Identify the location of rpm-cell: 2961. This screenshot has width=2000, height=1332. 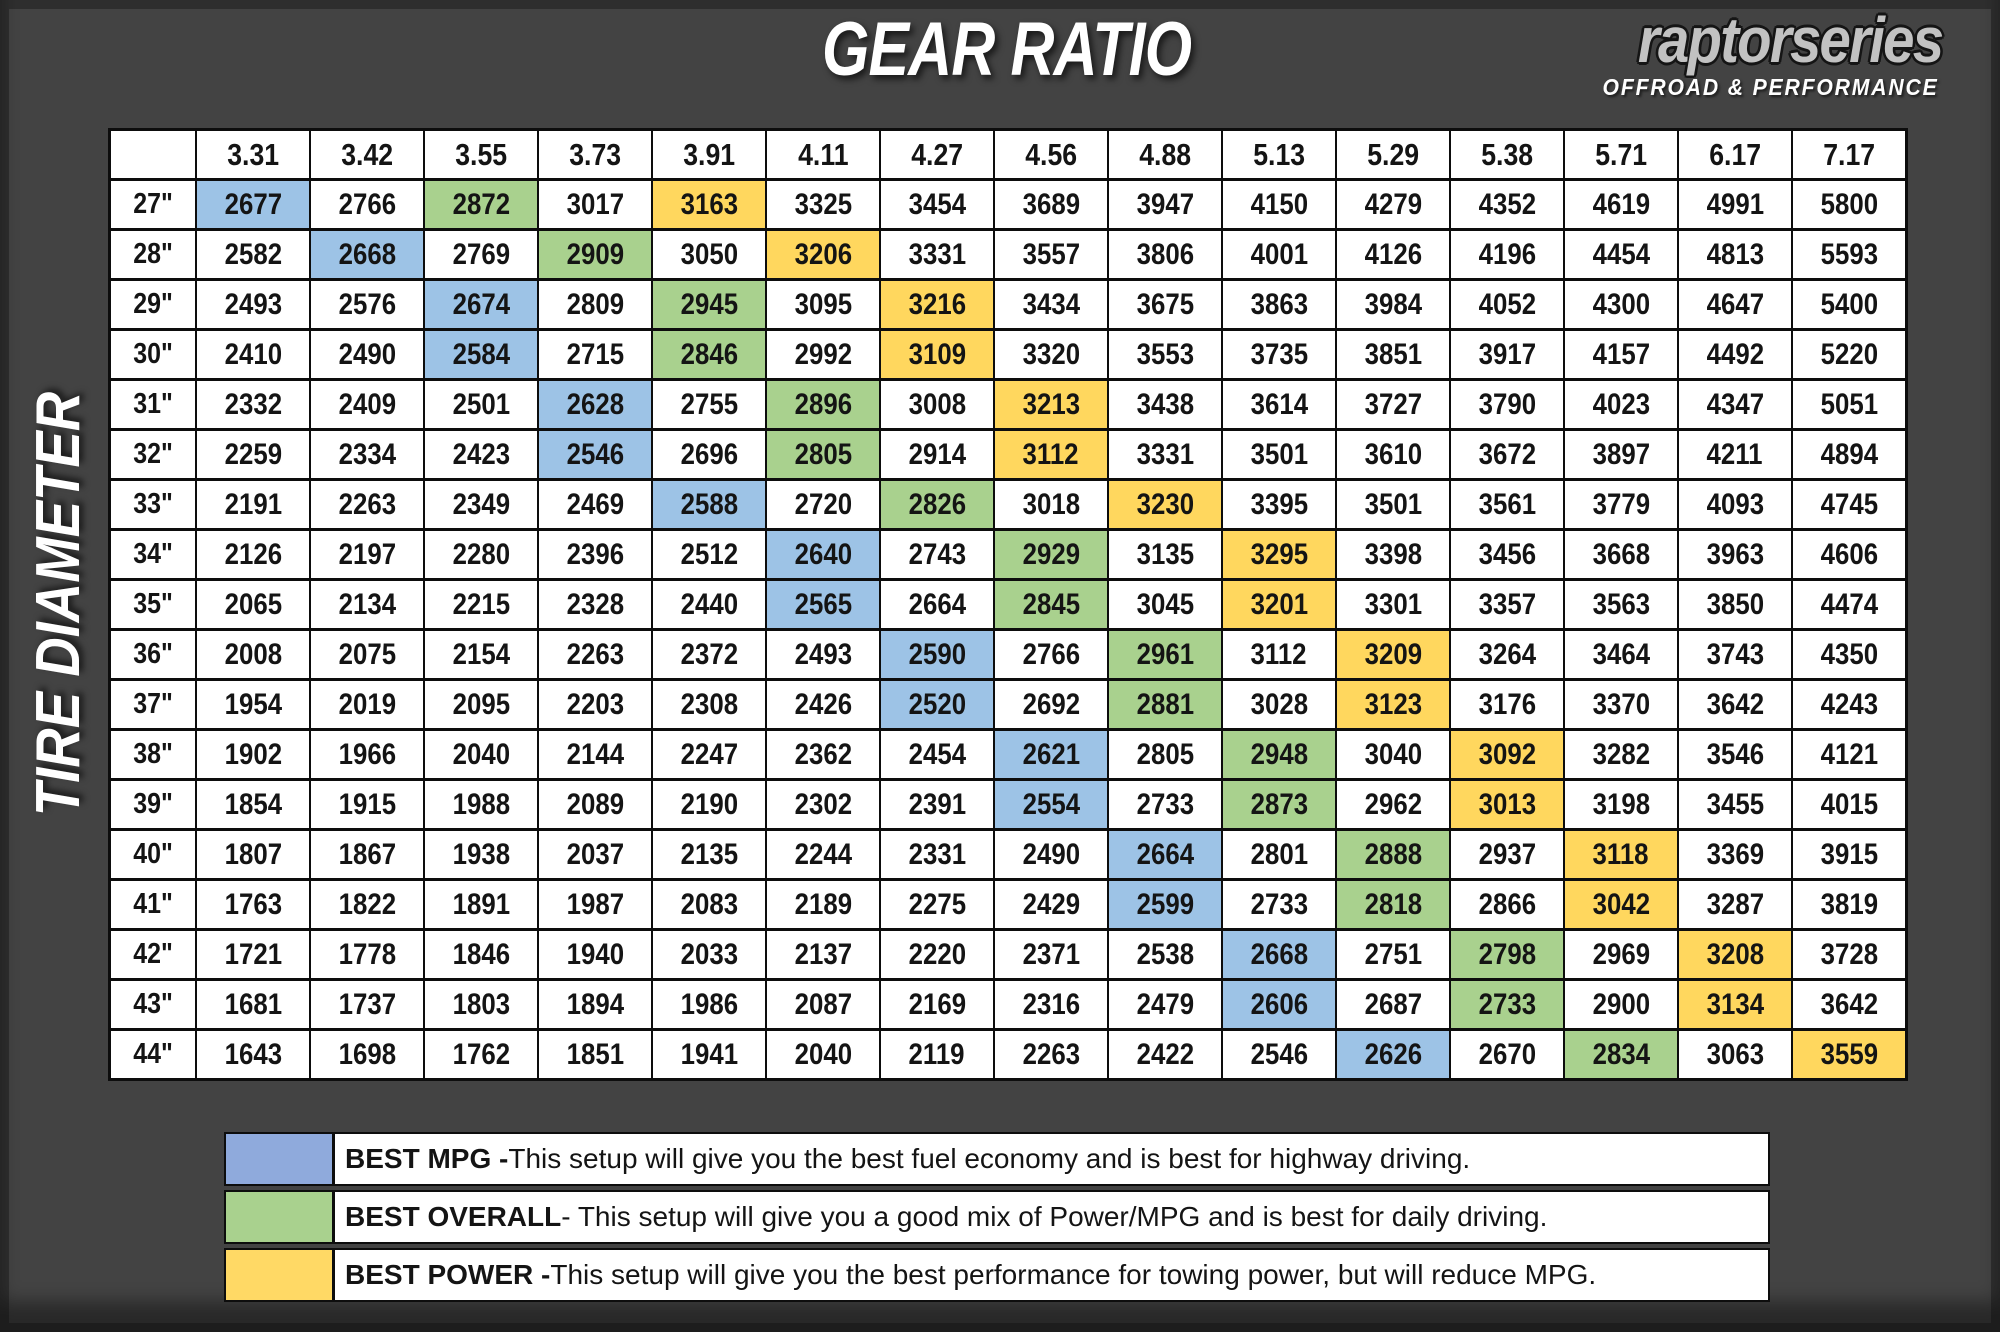
(1165, 654).